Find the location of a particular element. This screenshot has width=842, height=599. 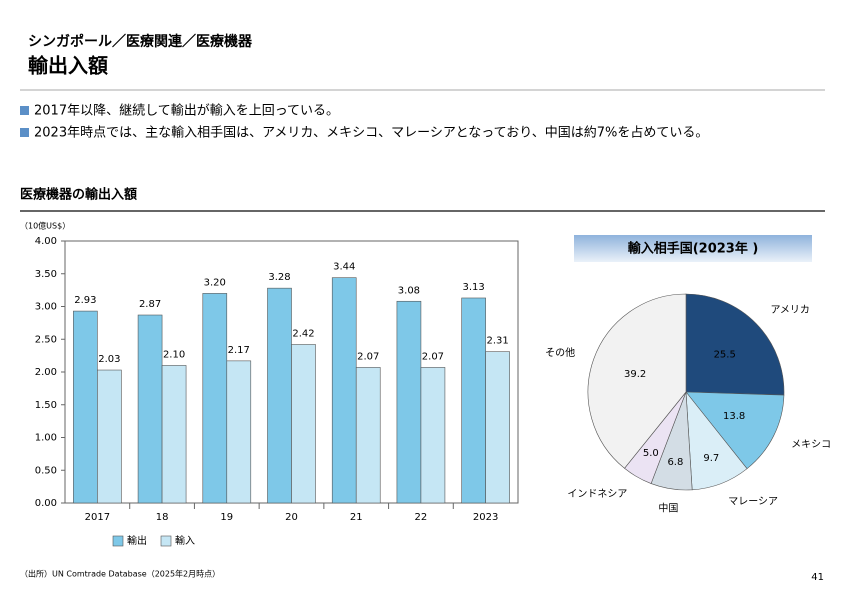

y-tick-label: 4.00 is located at coordinates (46, 241).